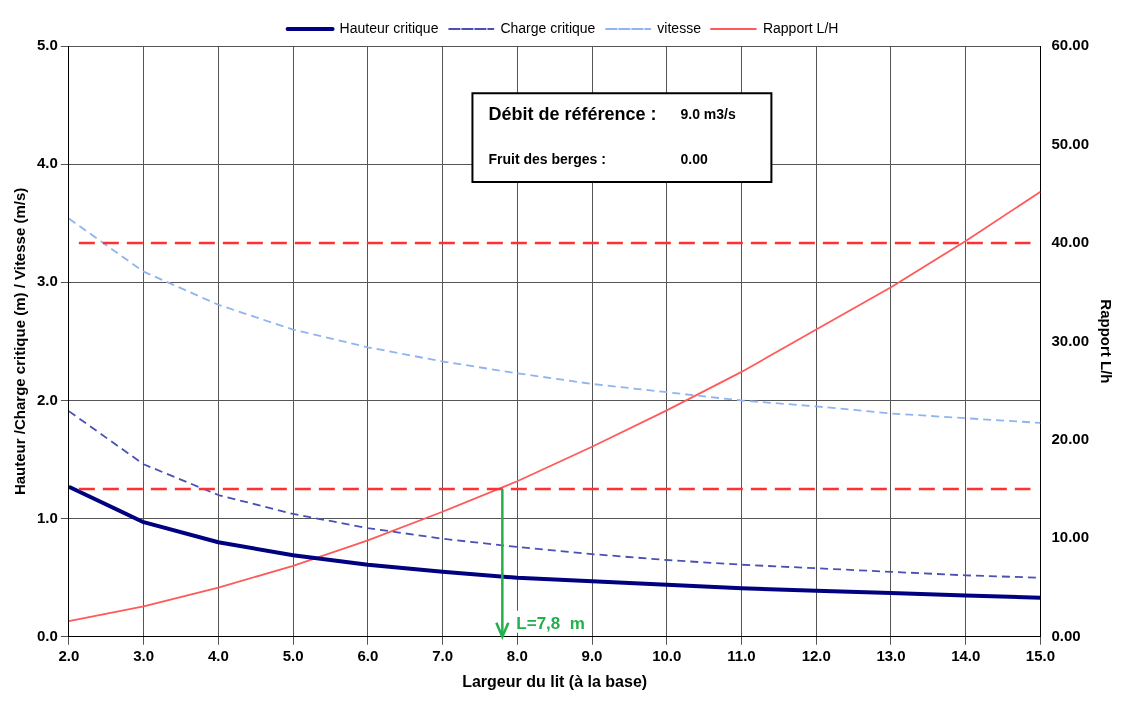  I want to click on x-tick-label: 2.0, so click(69, 655).